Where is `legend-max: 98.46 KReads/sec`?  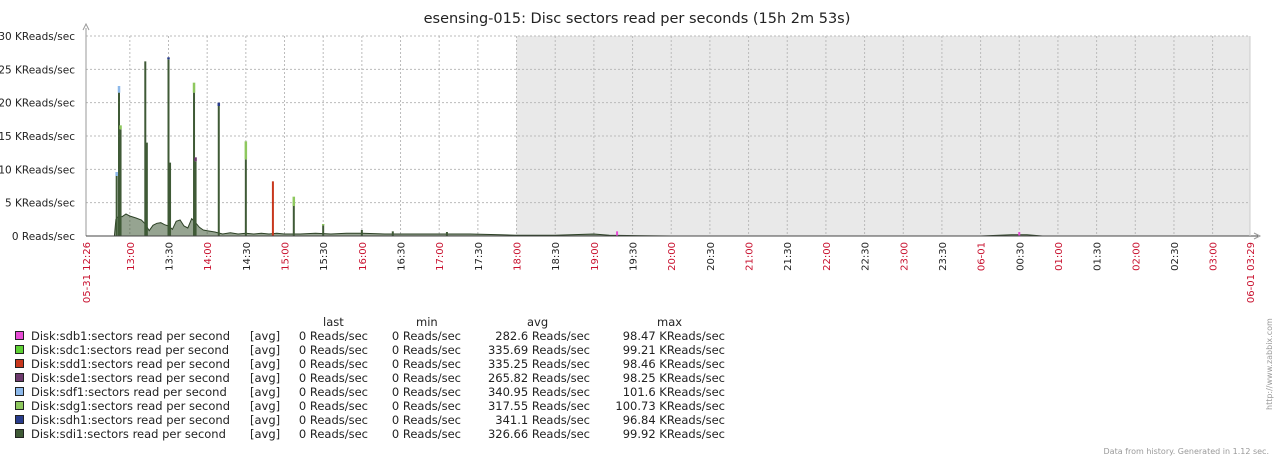
legend-max: 98.46 KReads/sec is located at coordinates (673, 364).